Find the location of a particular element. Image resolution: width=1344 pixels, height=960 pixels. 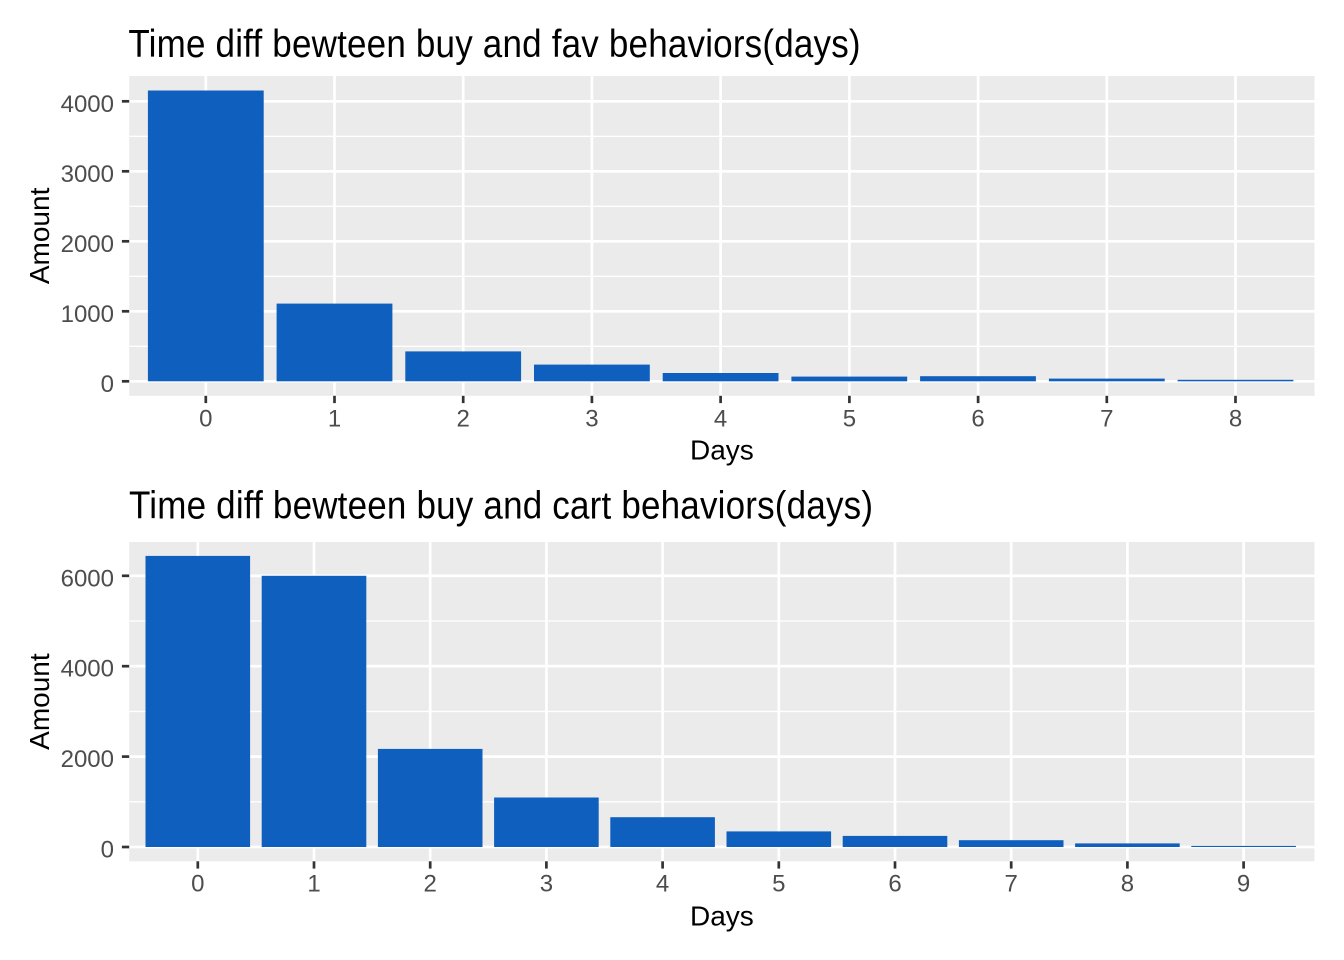

svg-text: 3000 is located at coordinates (87, 174).